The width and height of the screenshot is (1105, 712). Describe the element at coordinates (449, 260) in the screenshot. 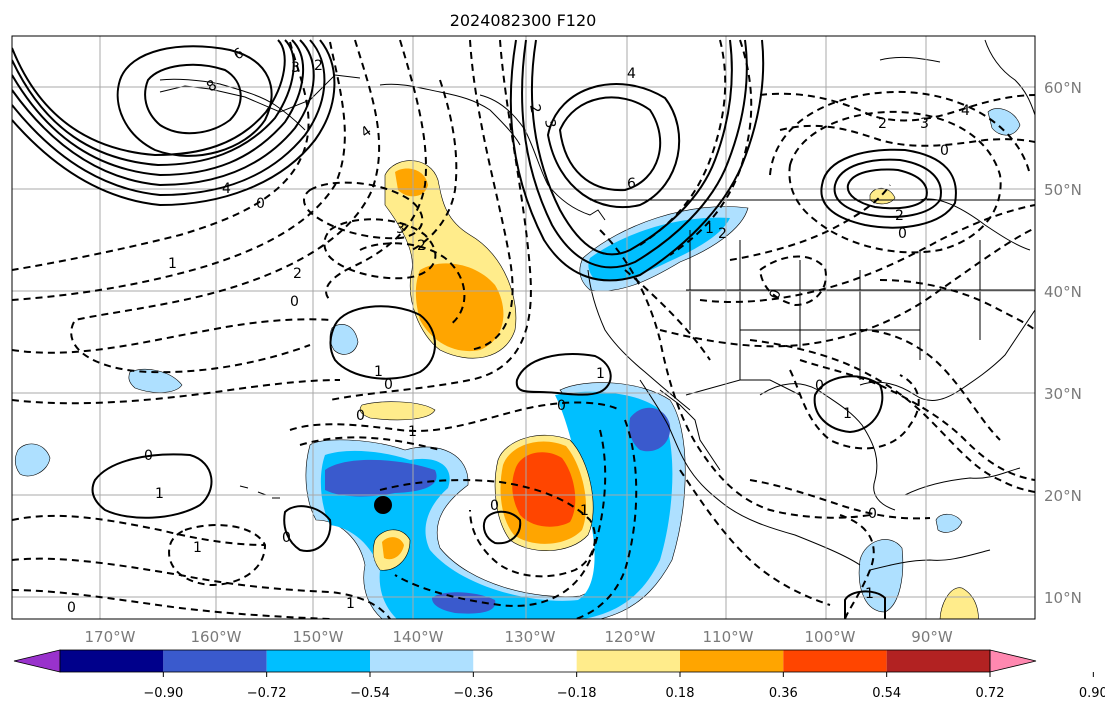

I see `shade-orange-north` at that location.